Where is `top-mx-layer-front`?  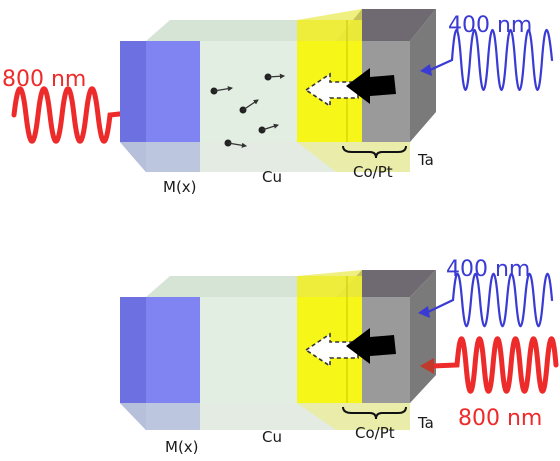 top-mx-layer-front is located at coordinates (173, 106).